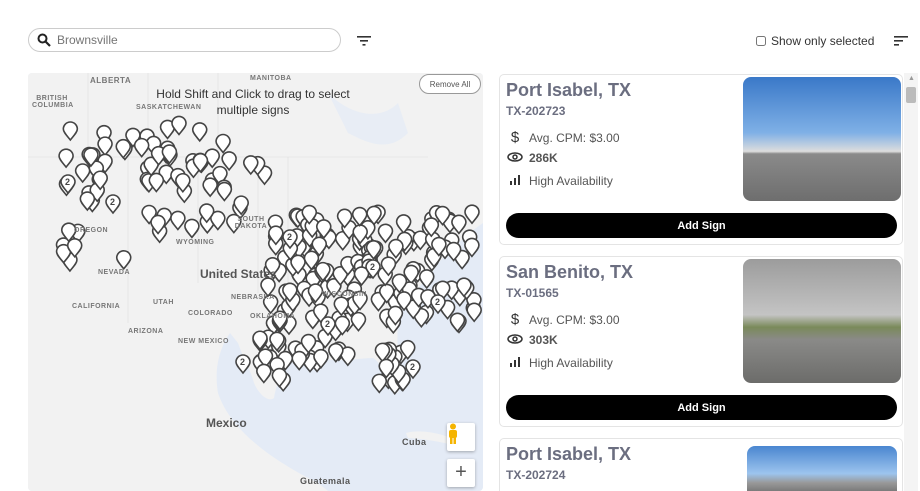 Image resolution: width=920 pixels, height=491 pixels. Describe the element at coordinates (815, 41) in the screenshot. I see `show-only-selected: Show only selected` at that location.